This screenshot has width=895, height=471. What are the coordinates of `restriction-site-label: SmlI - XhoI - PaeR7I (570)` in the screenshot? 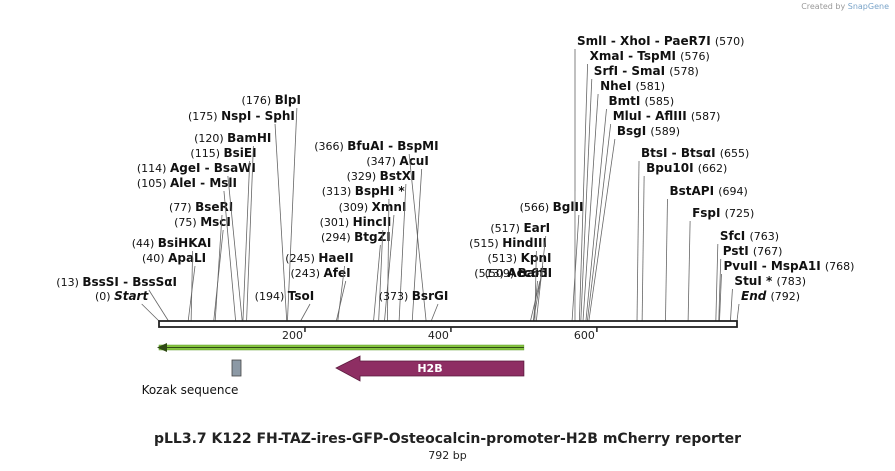 It's located at (660, 41).